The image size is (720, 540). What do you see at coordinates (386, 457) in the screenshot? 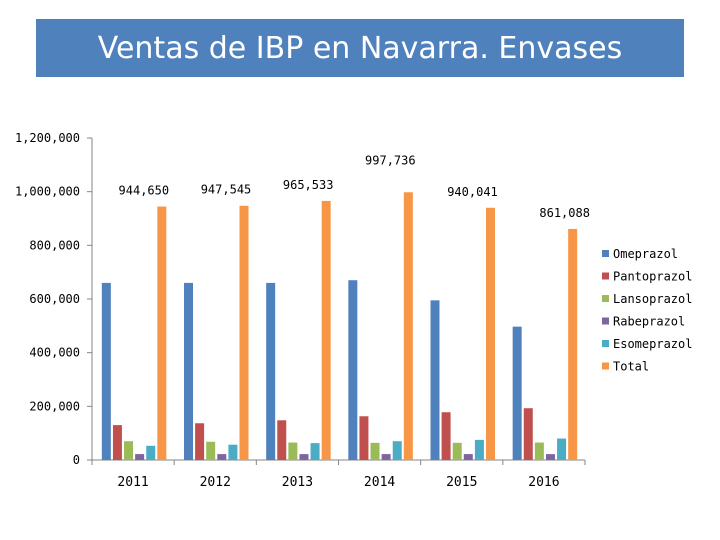
I see `bar-rabeprazol-2014` at bounding box center [386, 457].